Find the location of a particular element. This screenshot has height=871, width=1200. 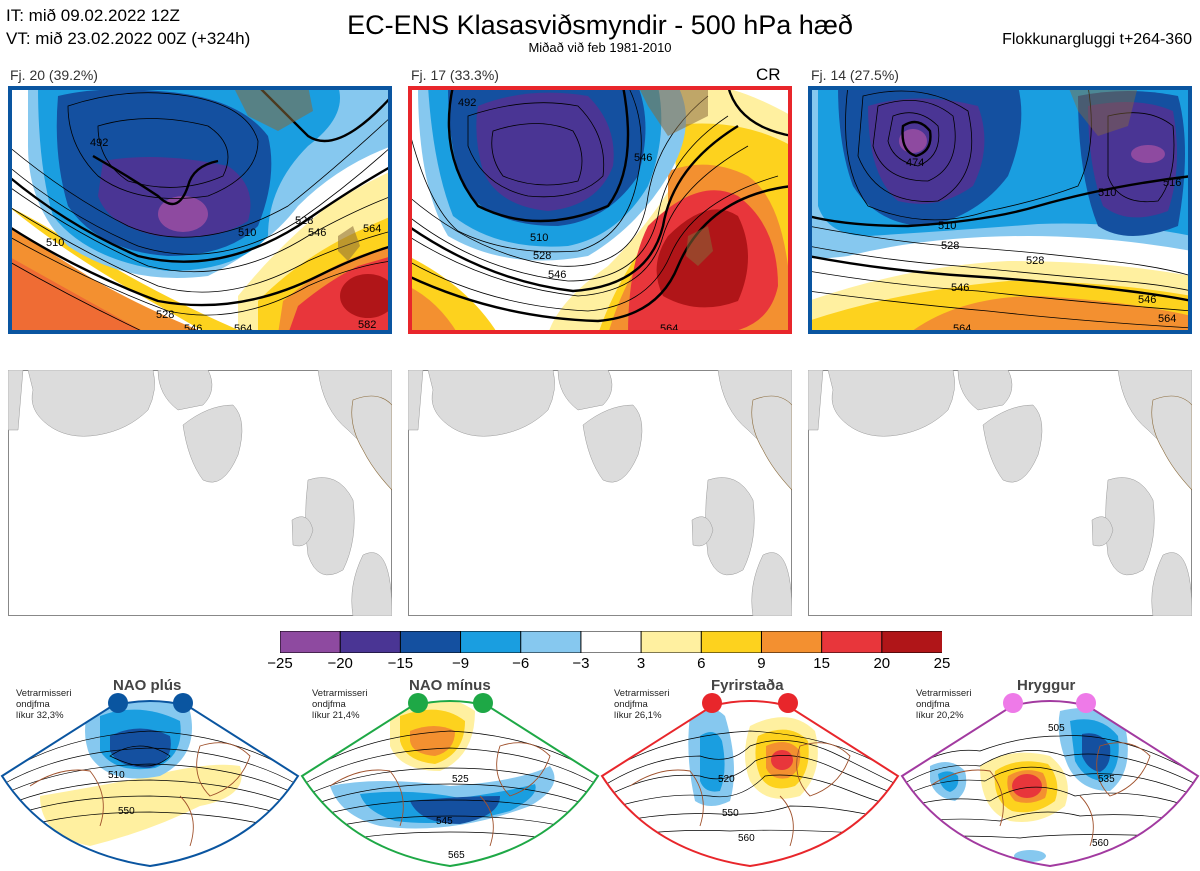

contour-label: 565 is located at coordinates (456, 855).